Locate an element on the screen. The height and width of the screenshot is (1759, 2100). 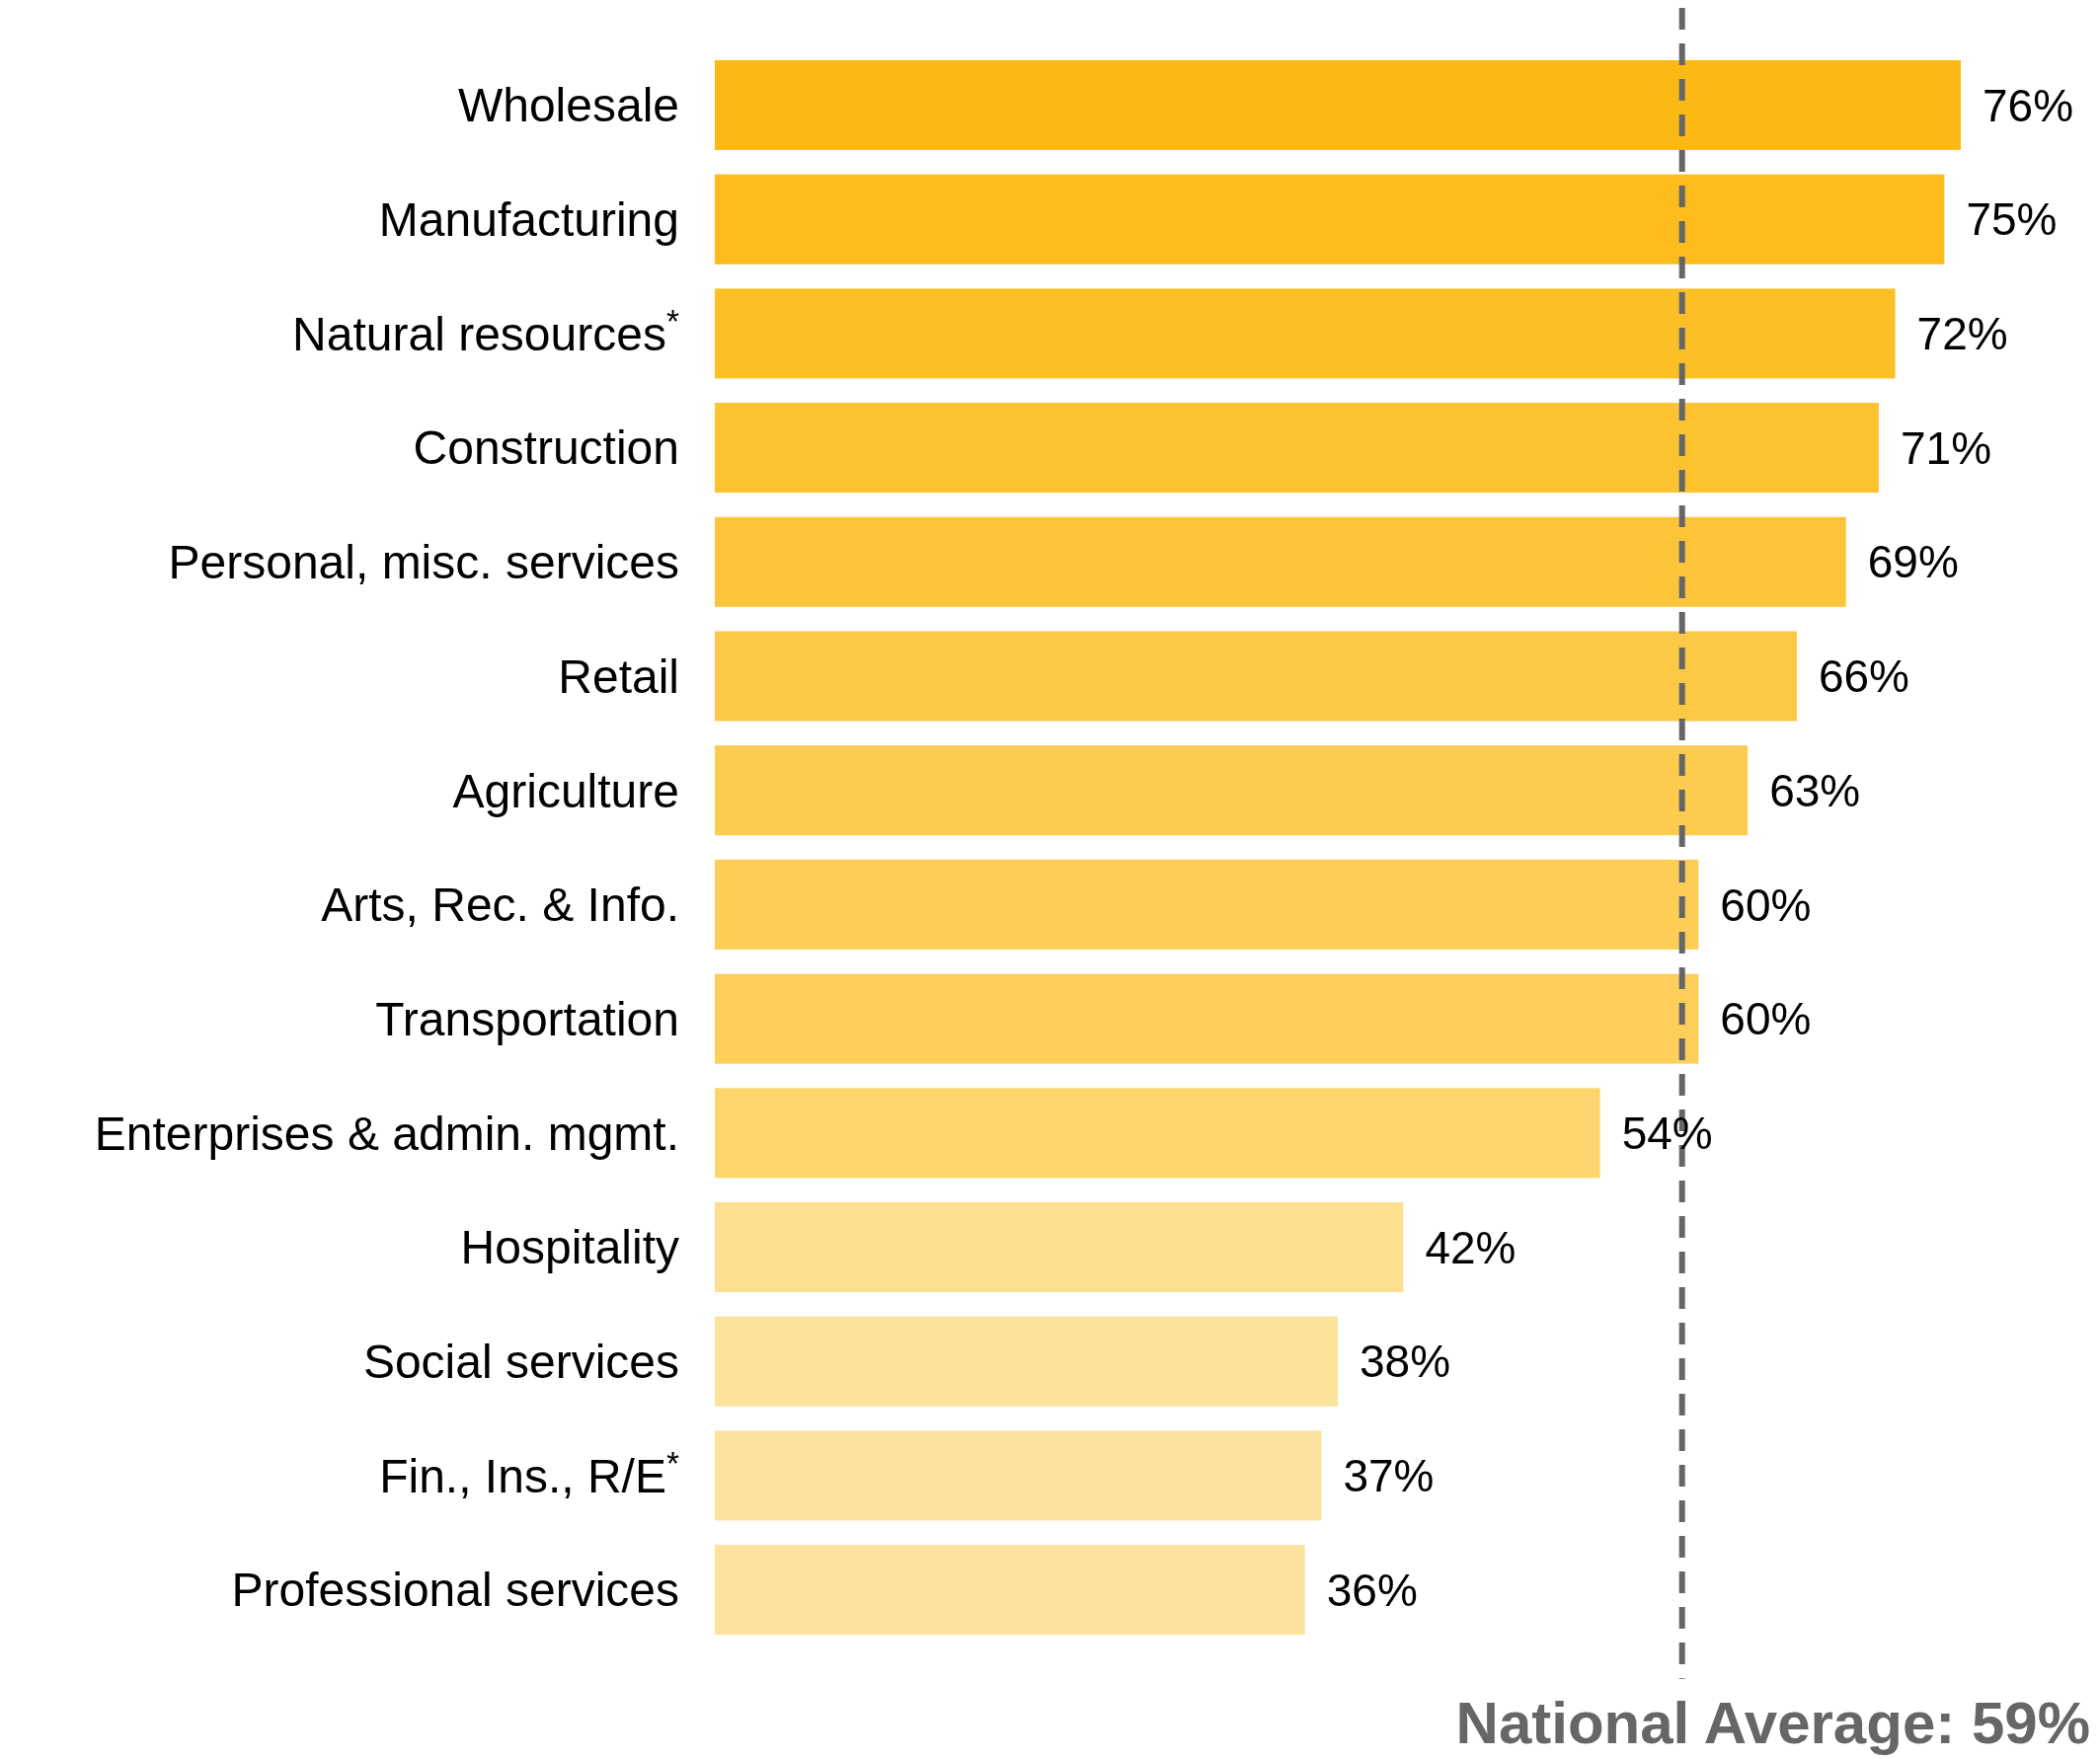
data-label: 75% is located at coordinates (2012, 219).